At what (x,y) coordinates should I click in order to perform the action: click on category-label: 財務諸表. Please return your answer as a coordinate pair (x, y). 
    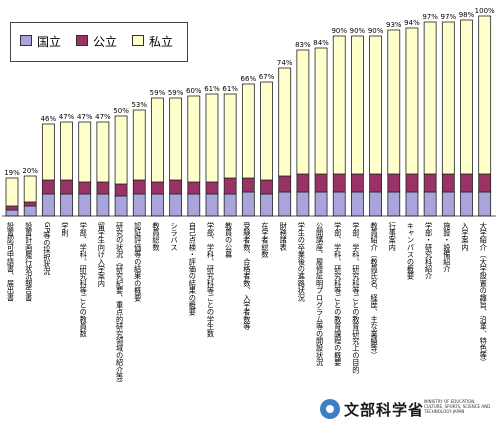
    Looking at the image, I should click on (283, 236).